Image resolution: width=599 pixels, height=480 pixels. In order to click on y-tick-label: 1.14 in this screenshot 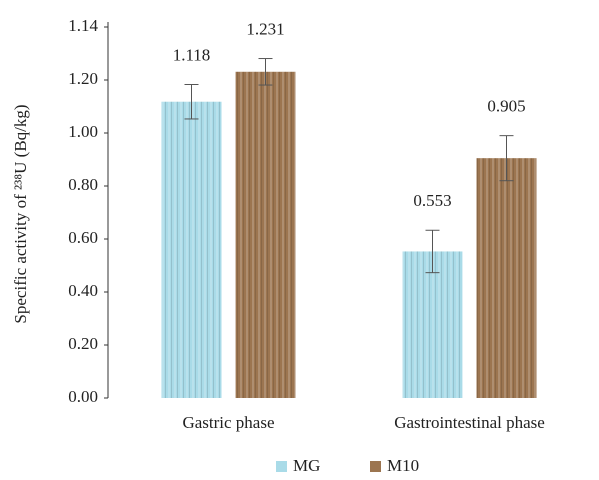, I will do `click(83, 25)`.